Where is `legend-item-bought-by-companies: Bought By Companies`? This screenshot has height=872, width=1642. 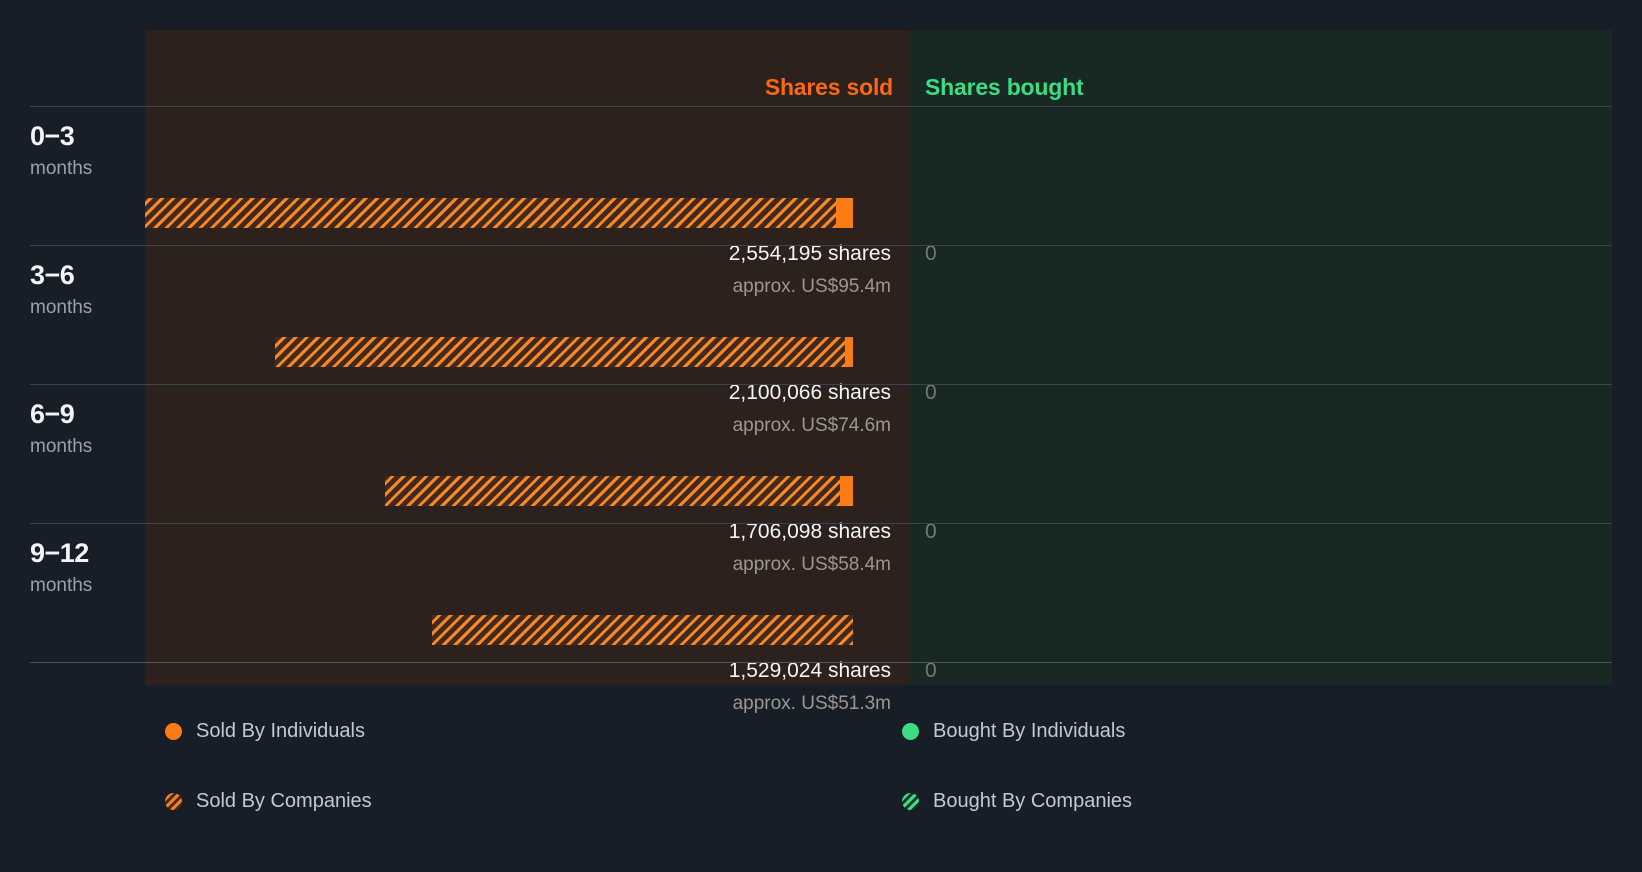 legend-item-bought-by-companies: Bought By Companies is located at coordinates (1017, 801).